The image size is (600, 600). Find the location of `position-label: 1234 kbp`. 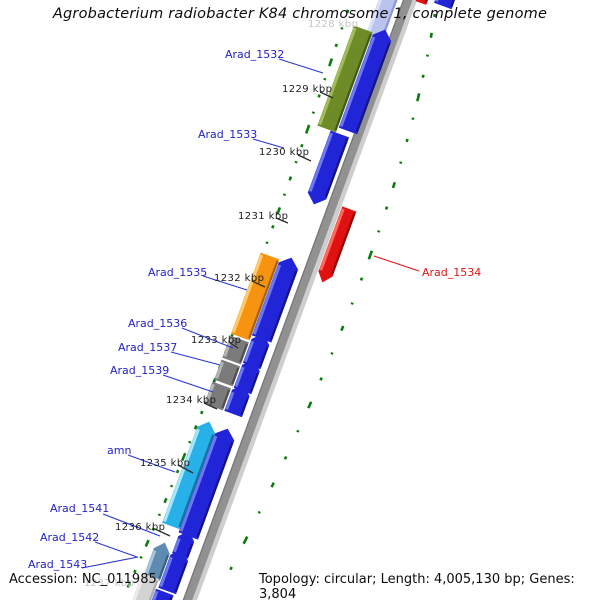

position-label: 1234 kbp is located at coordinates (191, 400).